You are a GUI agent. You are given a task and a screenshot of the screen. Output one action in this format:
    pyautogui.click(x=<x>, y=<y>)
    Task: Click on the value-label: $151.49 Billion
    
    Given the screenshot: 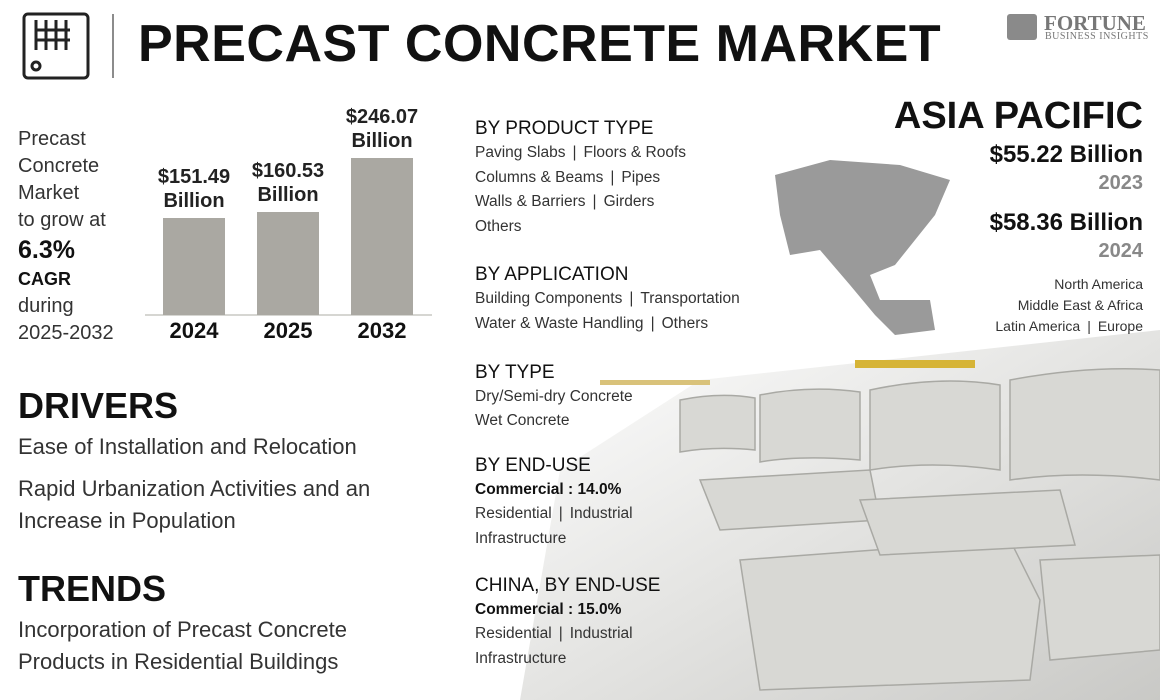 What is the action you would take?
    pyautogui.click(x=194, y=189)
    